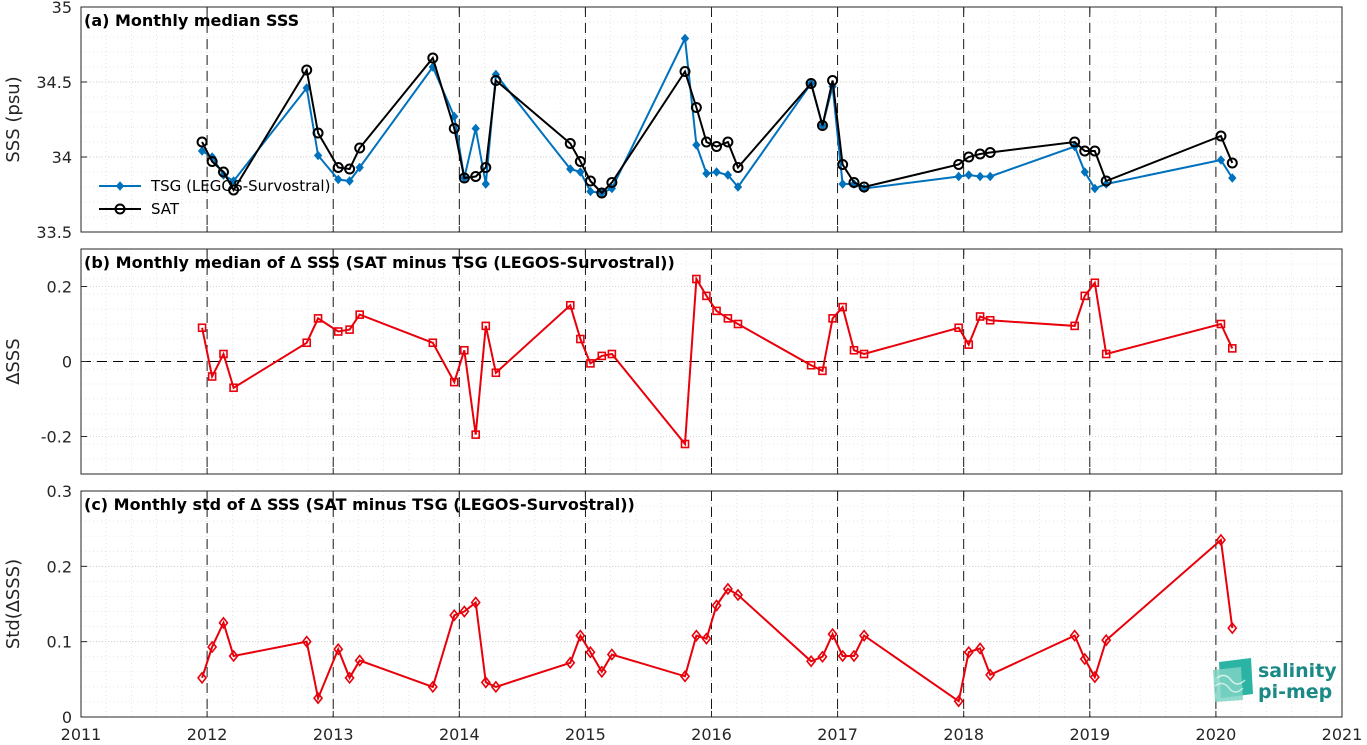 The width and height of the screenshot is (1367, 745). I want to click on y-tick-label: 35, so click(62, 8).